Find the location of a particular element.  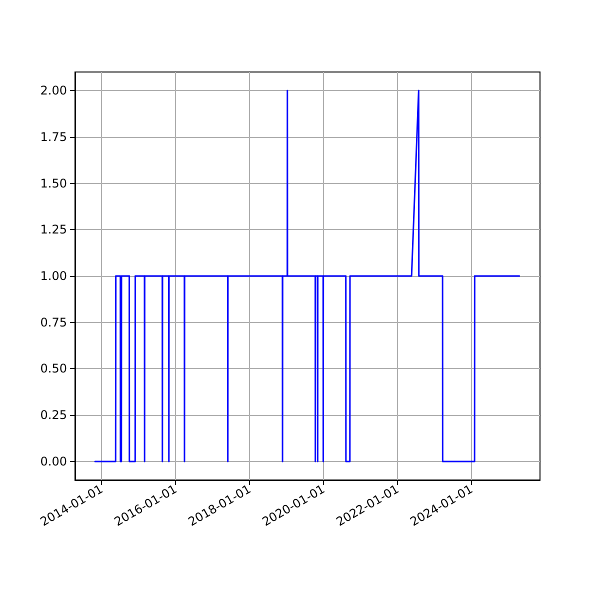

y-tick-label: 0.50 is located at coordinates (53, 369).